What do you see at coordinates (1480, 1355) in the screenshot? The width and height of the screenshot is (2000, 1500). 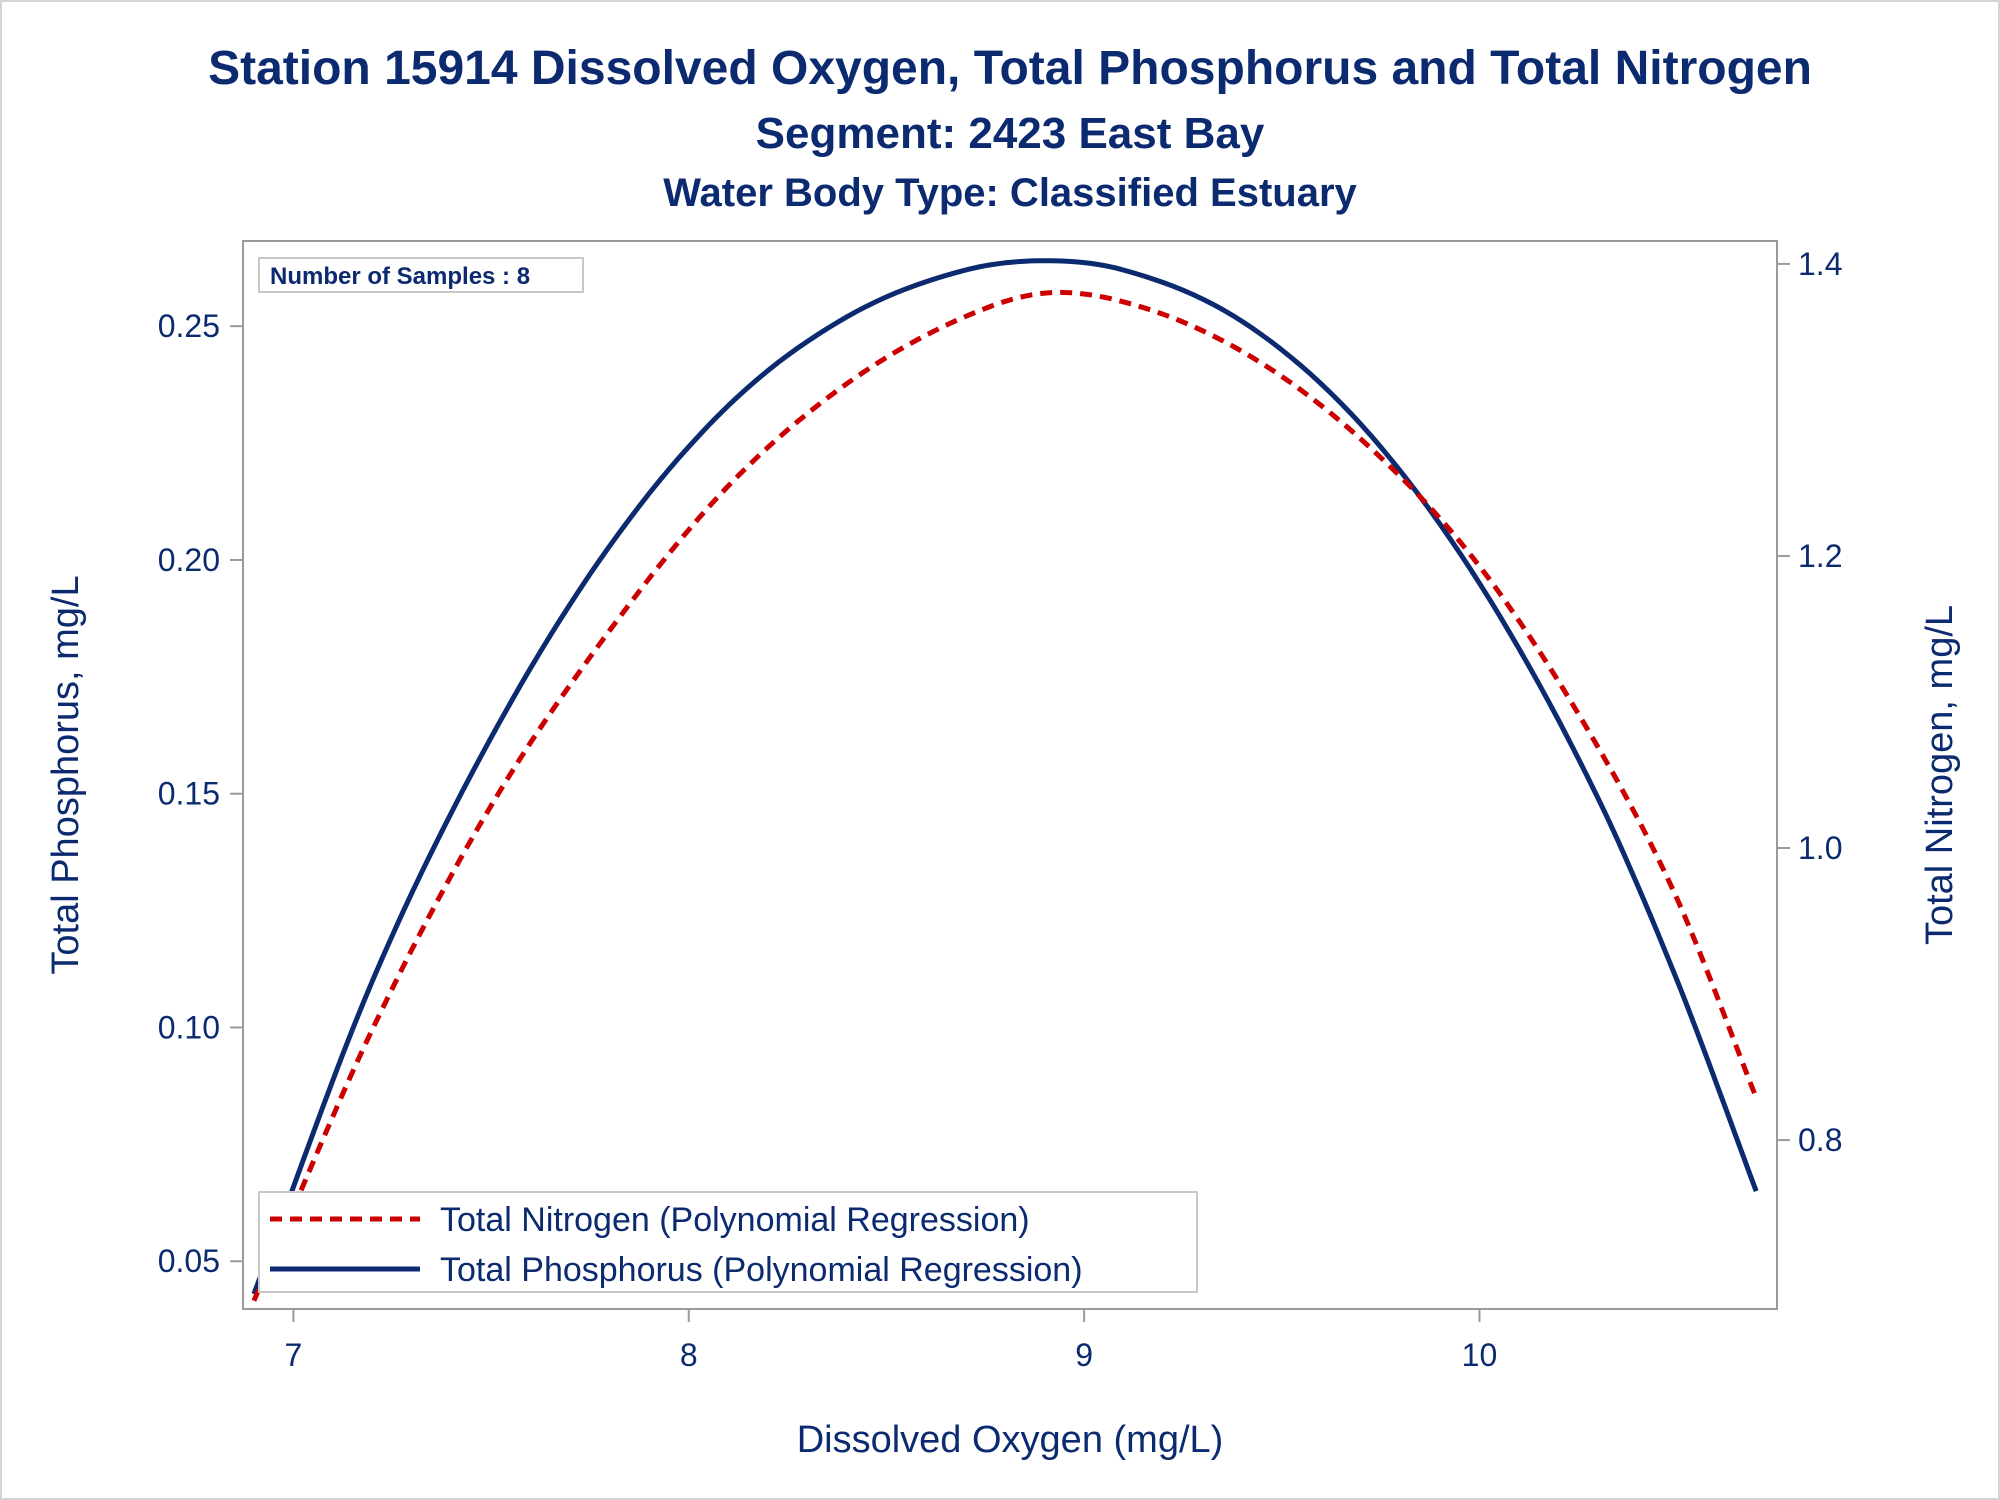 I see `x-tick-label: 10` at bounding box center [1480, 1355].